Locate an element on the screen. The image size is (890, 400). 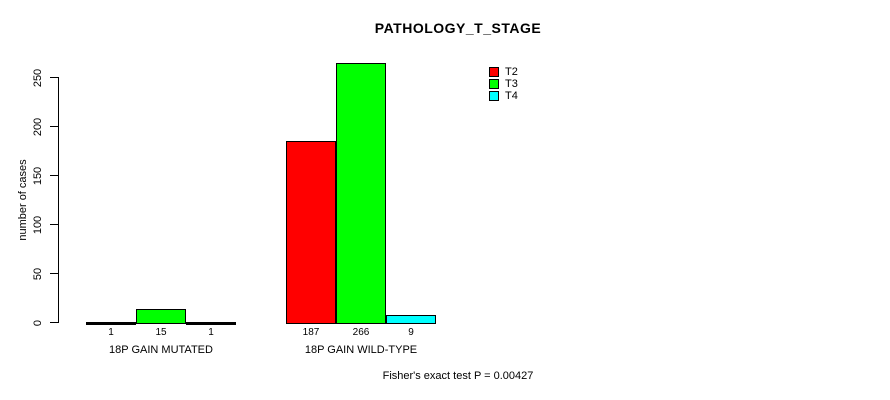
bar-t2-wild-type is located at coordinates (311, 232).